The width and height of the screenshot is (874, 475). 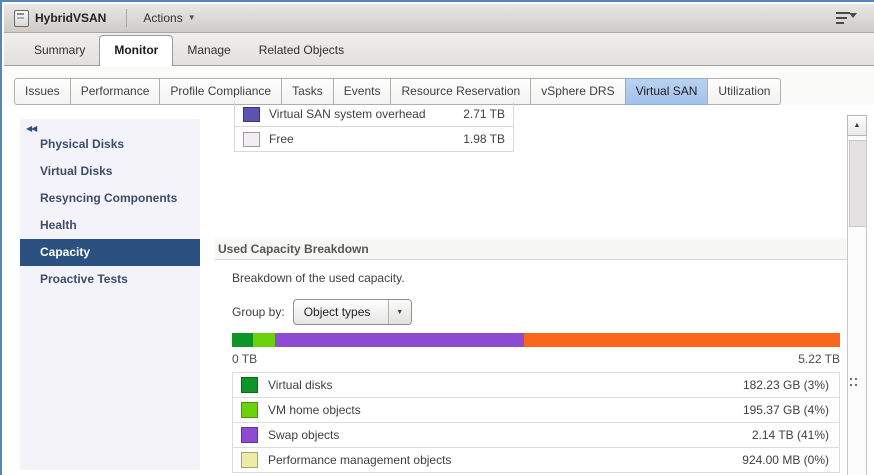 What do you see at coordinates (307, 91) in the screenshot?
I see `subtab-tasks: Tasks` at bounding box center [307, 91].